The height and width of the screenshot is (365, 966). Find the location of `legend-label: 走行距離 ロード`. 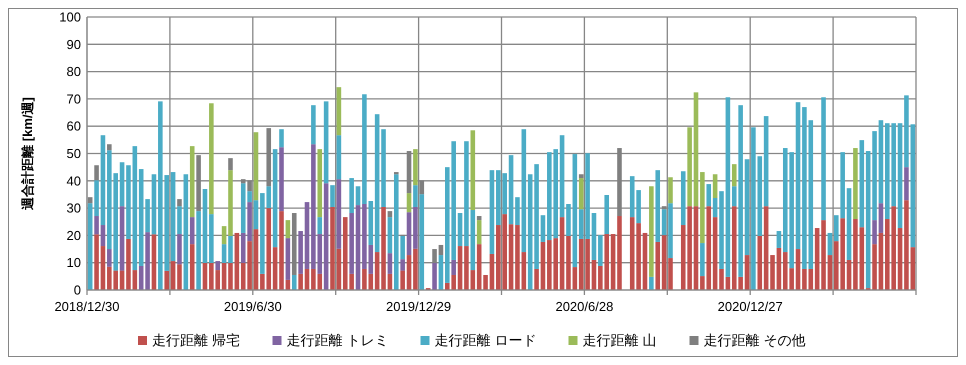

legend-label: 走行距離 ロード is located at coordinates (485, 340).